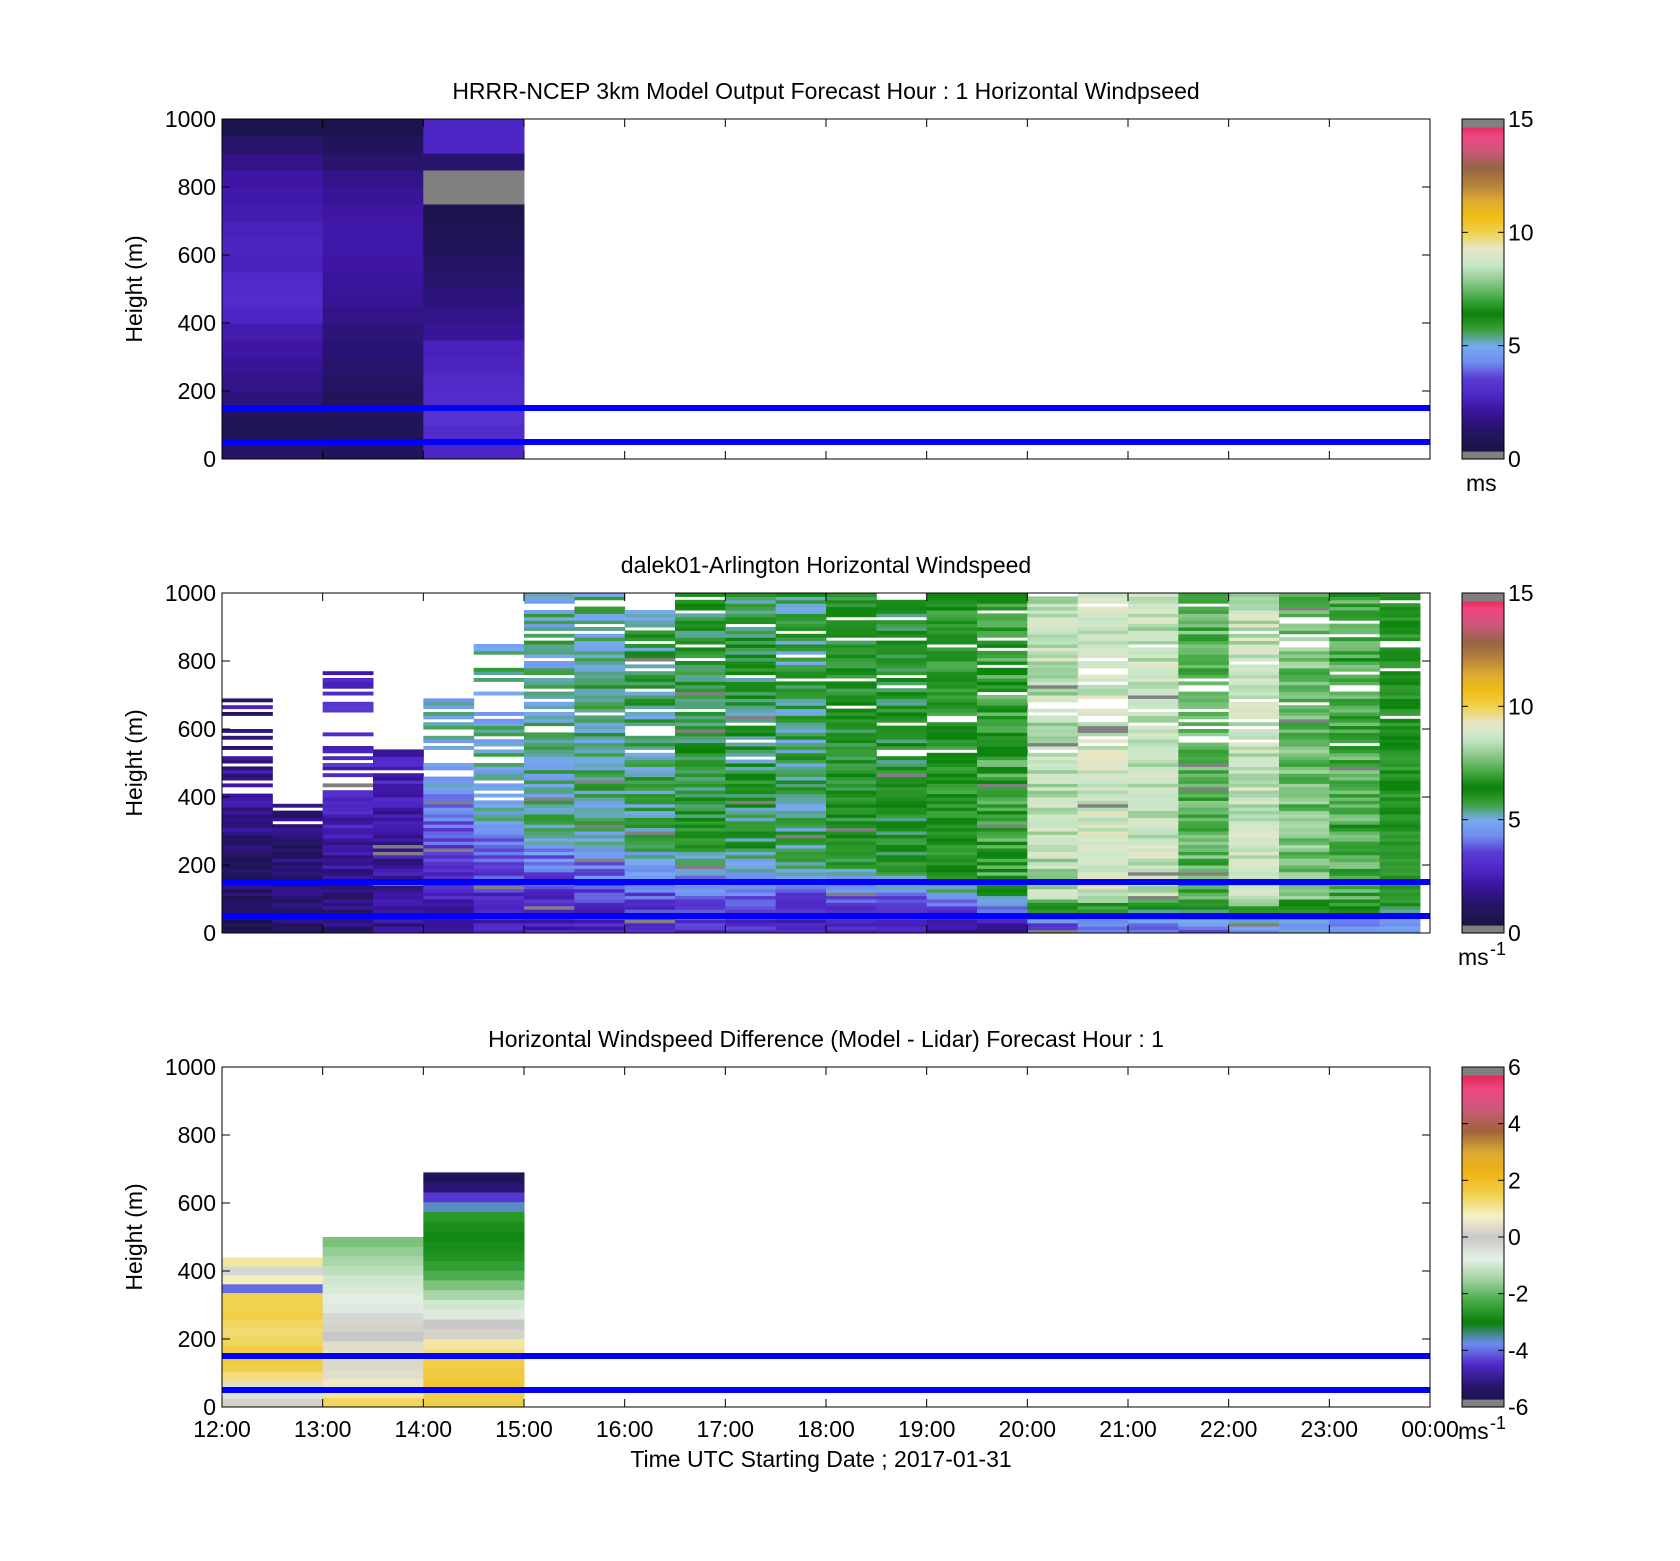 Image resolution: width=1680 pixels, height=1561 pixels. I want to click on chart-title: dalek01-Arlington Horizontal Windspeed, so click(826, 565).